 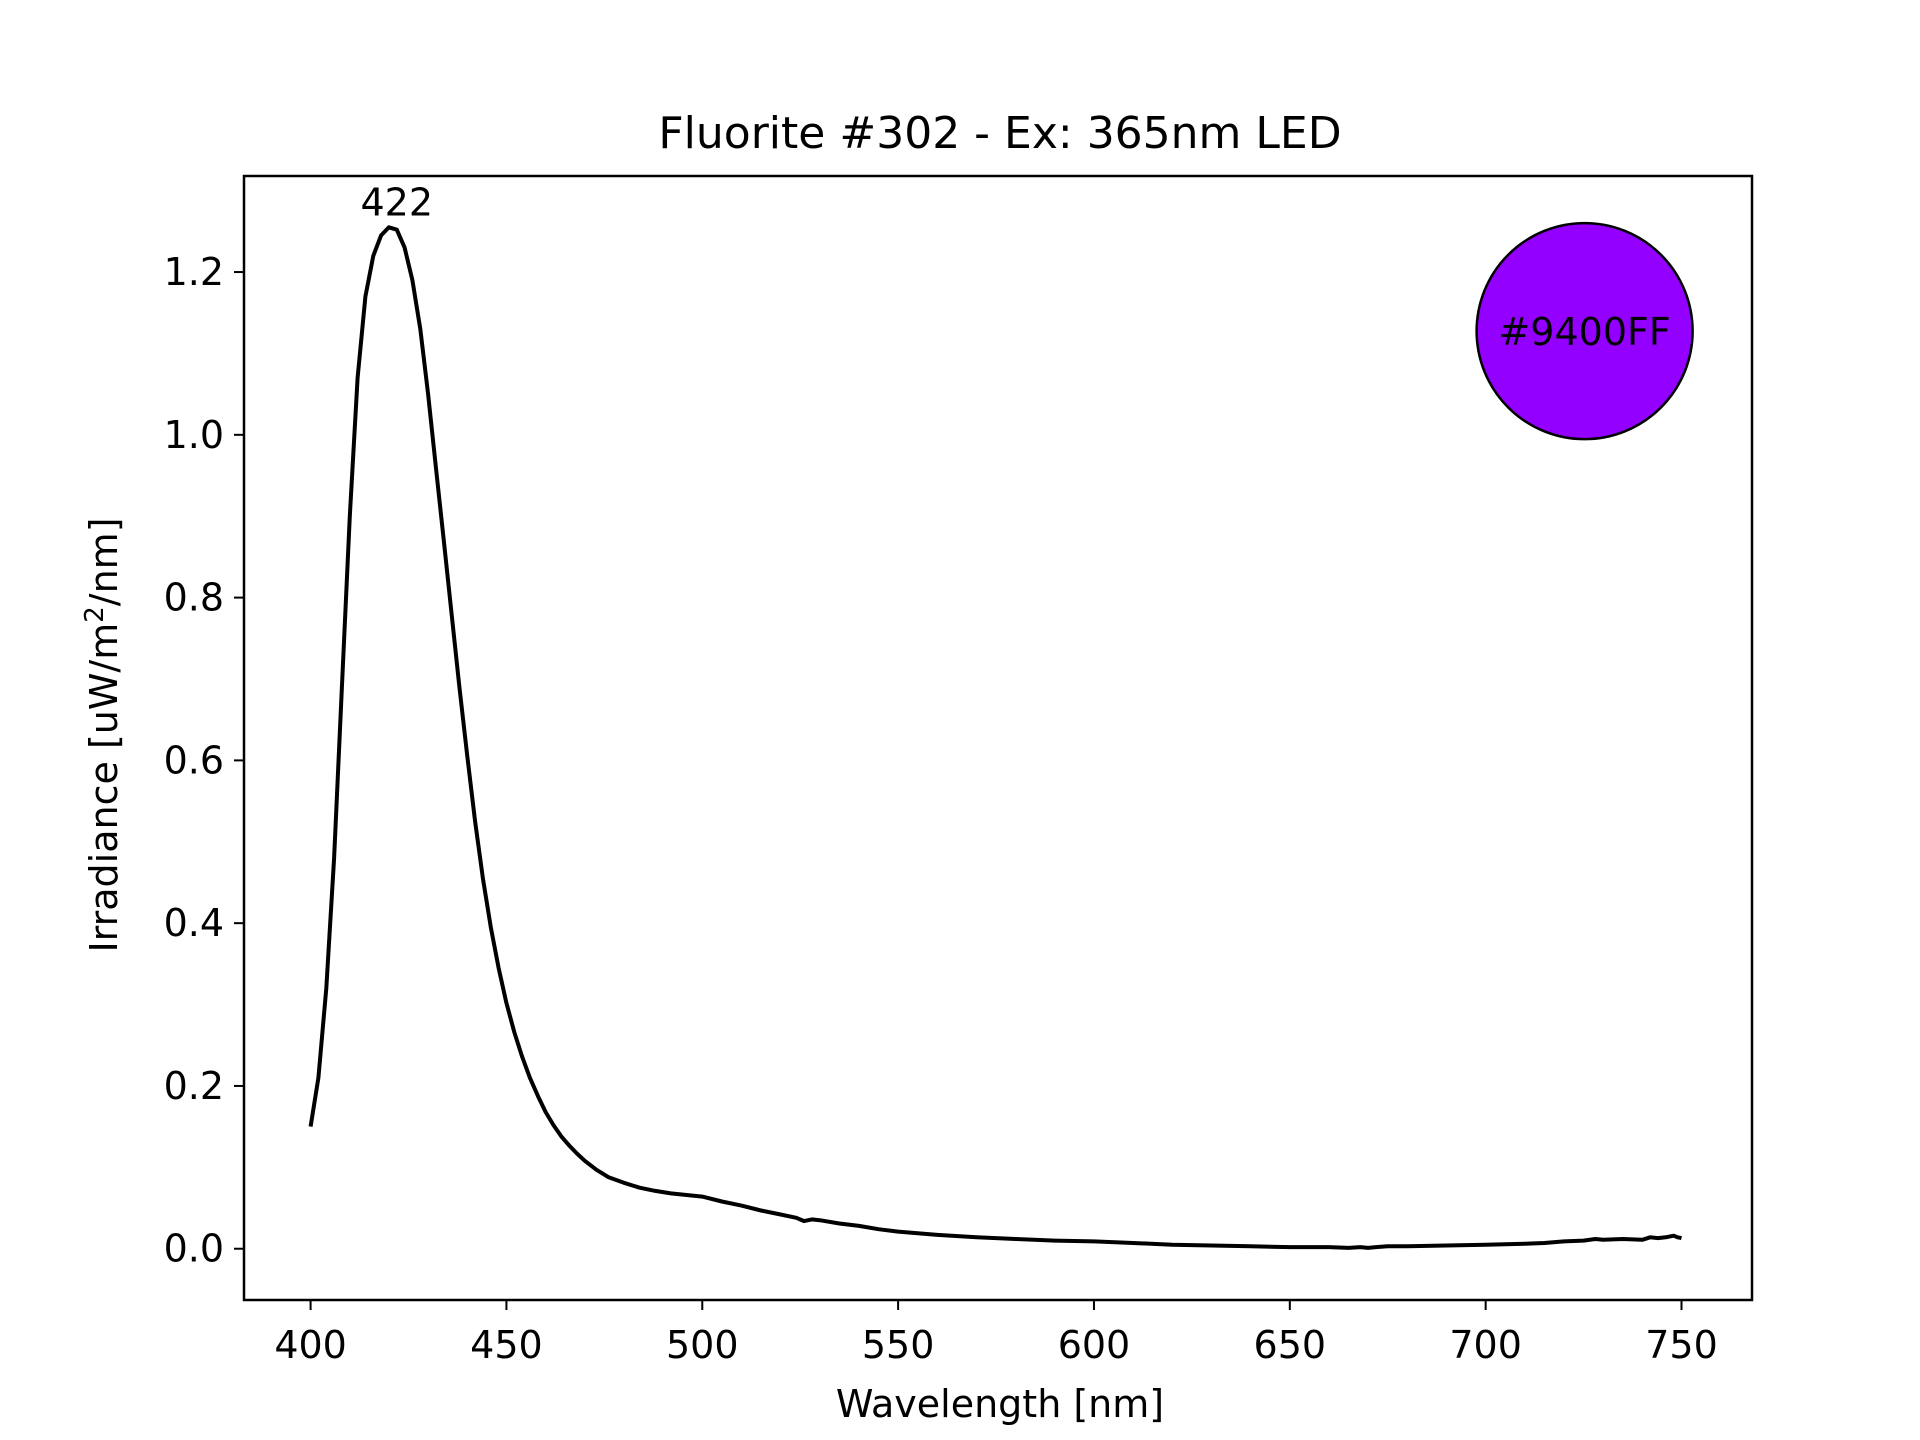 I want to click on y-axis: 0.0 0.2 0.4 0.6 0.8 1.0 1.2, so click(x=204, y=760).